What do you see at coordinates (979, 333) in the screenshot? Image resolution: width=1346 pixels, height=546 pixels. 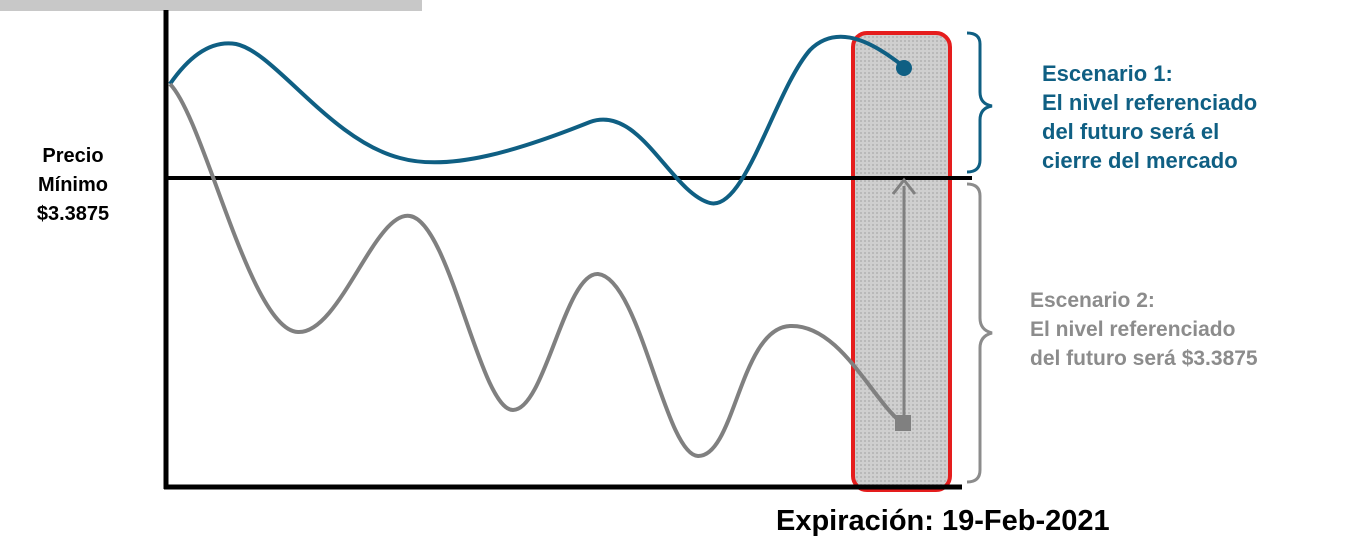 I see `scenario-2-brace` at bounding box center [979, 333].